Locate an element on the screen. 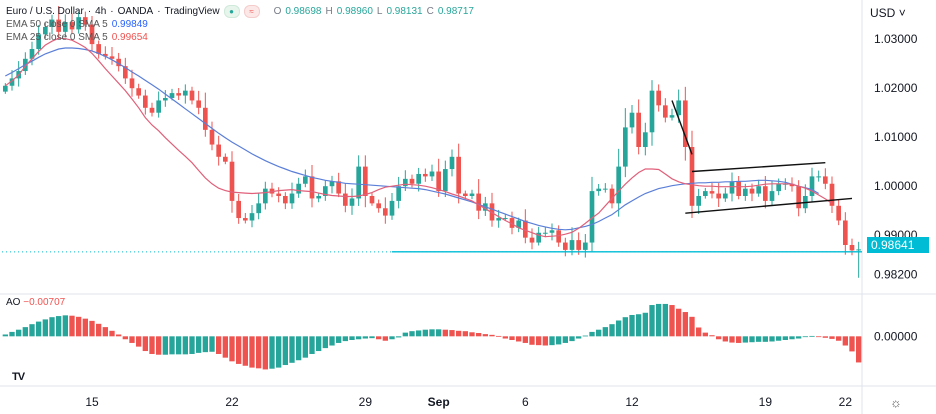  ema50-legend: EMA 50 close 0 SMA 5 0.99849 is located at coordinates (240, 24).